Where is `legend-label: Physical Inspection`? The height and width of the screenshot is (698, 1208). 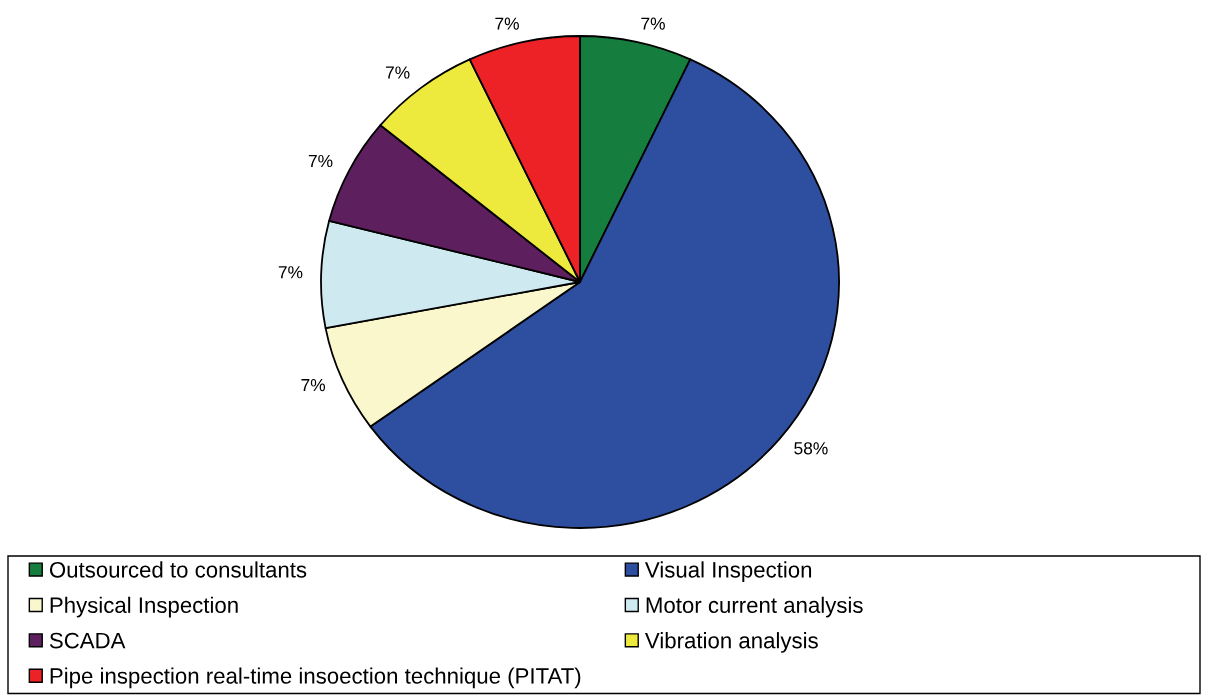
legend-label: Physical Inspection is located at coordinates (144, 607).